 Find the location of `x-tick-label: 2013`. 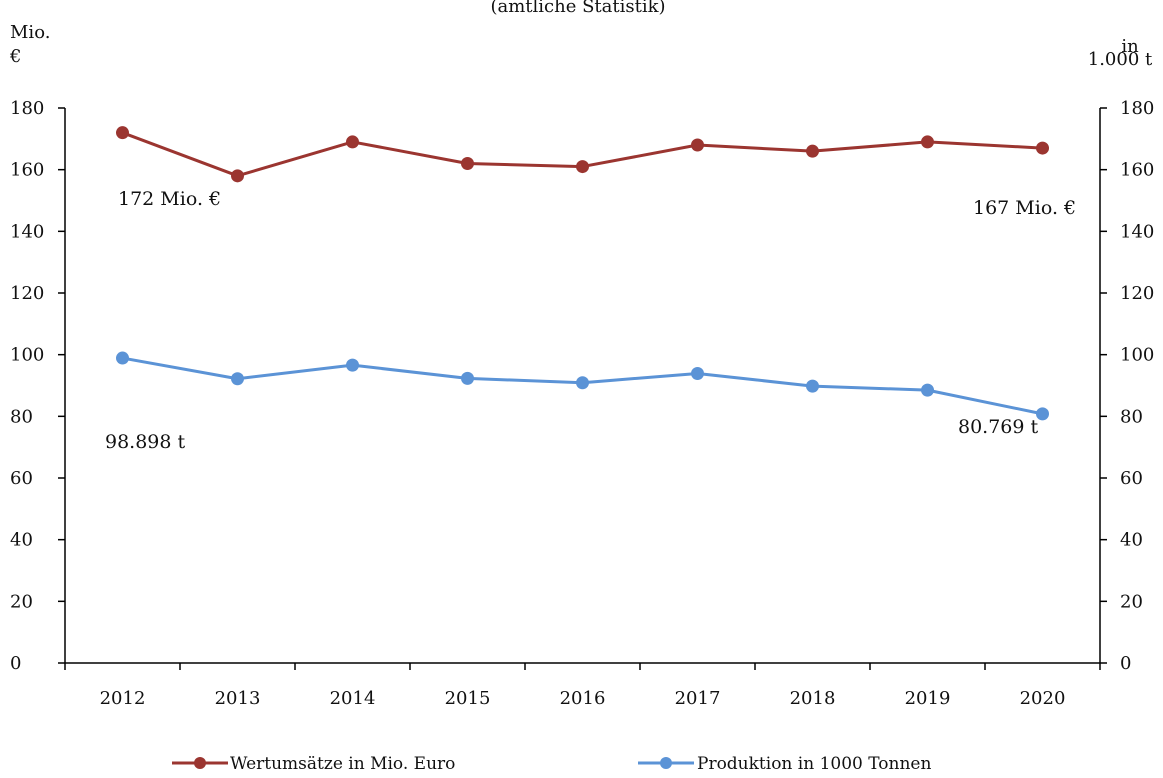

x-tick-label: 2013 is located at coordinates (238, 698).